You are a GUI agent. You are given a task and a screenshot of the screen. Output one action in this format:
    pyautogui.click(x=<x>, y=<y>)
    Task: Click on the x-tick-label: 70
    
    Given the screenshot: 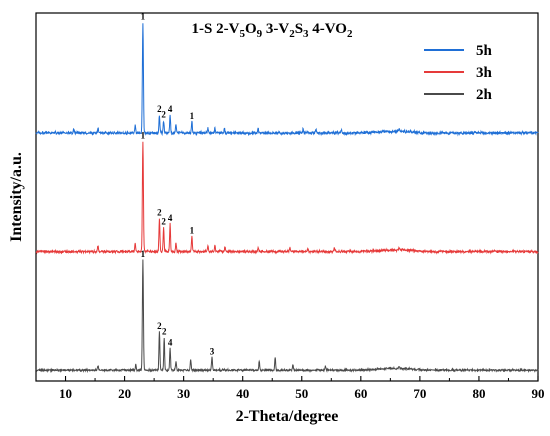 What is the action you would take?
    pyautogui.click(x=419, y=393)
    